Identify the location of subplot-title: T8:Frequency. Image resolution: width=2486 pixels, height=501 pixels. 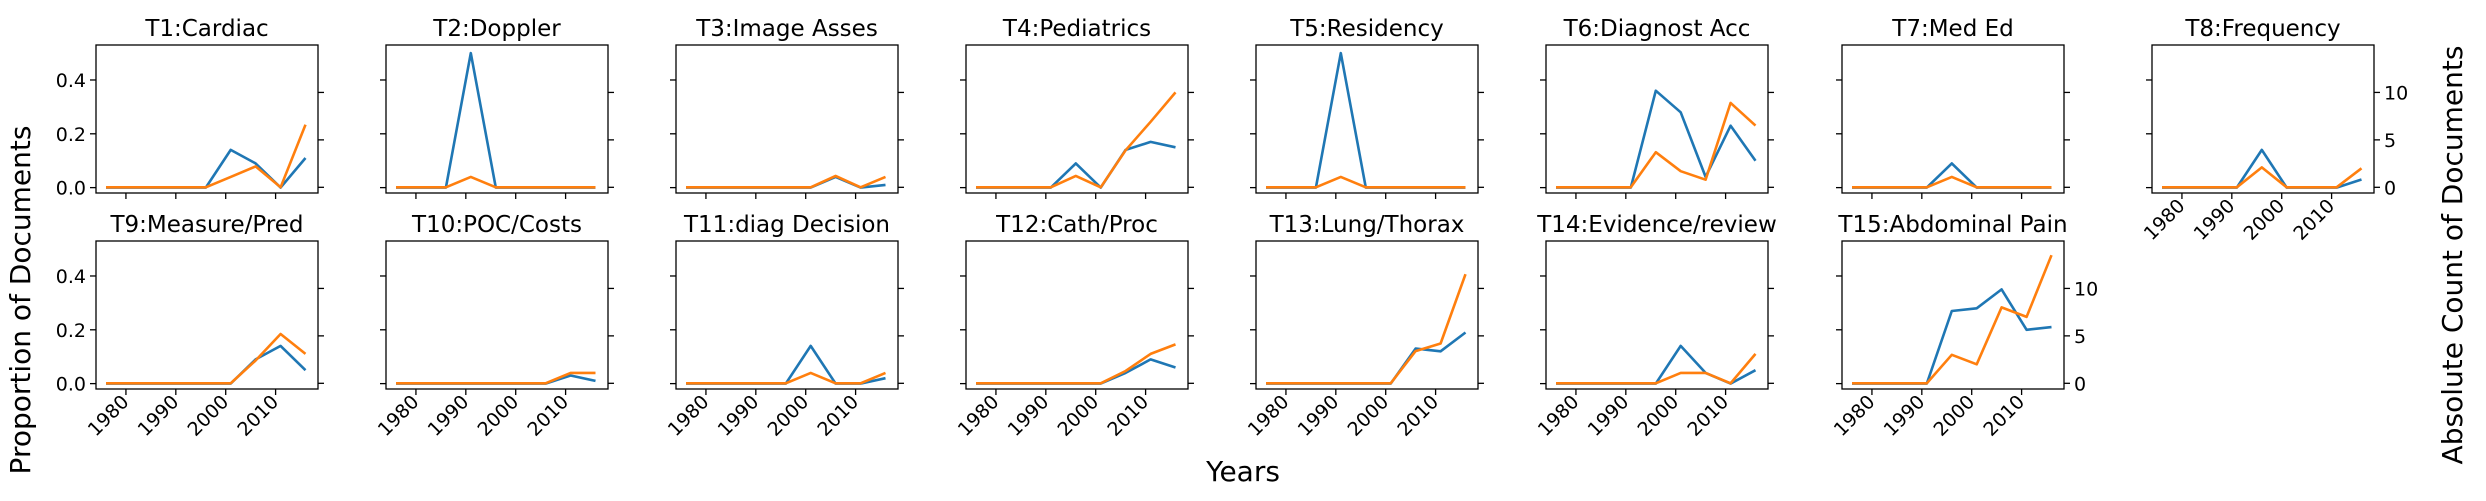
(2262, 29).